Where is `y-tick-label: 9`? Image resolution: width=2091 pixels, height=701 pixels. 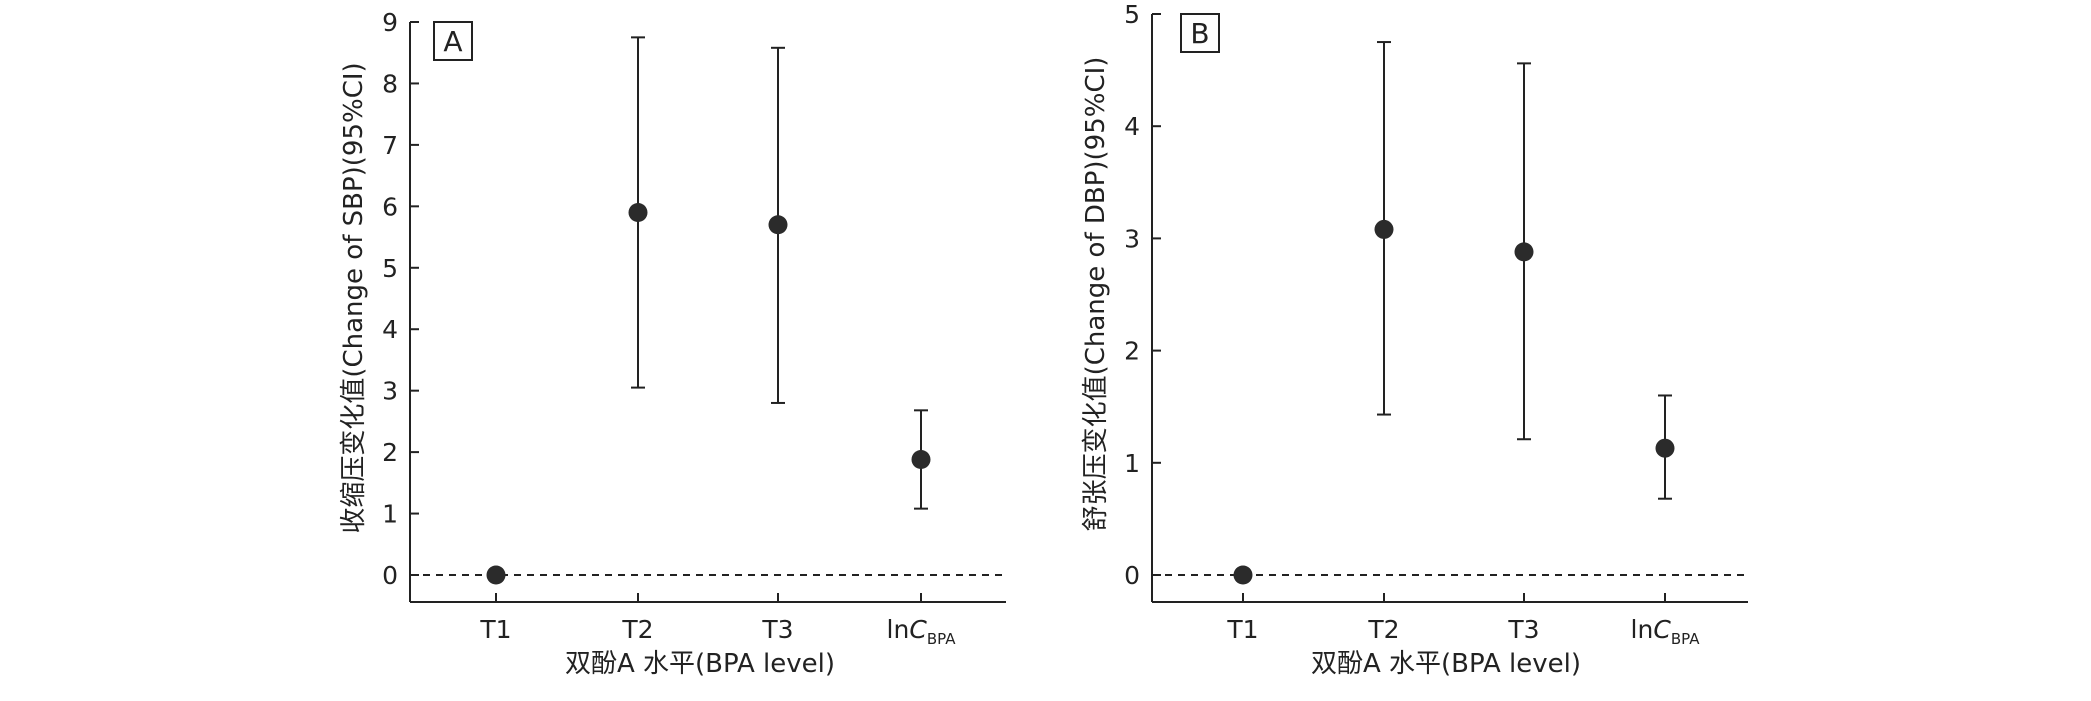
y-tick-label: 9 is located at coordinates (390, 22).